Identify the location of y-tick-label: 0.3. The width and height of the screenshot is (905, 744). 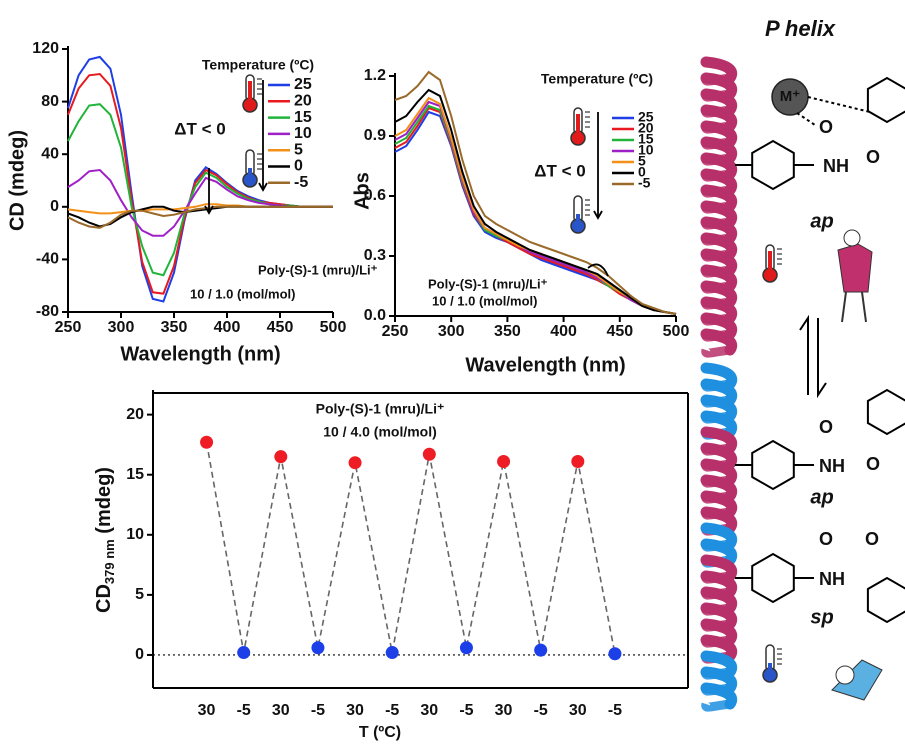
(375, 255).